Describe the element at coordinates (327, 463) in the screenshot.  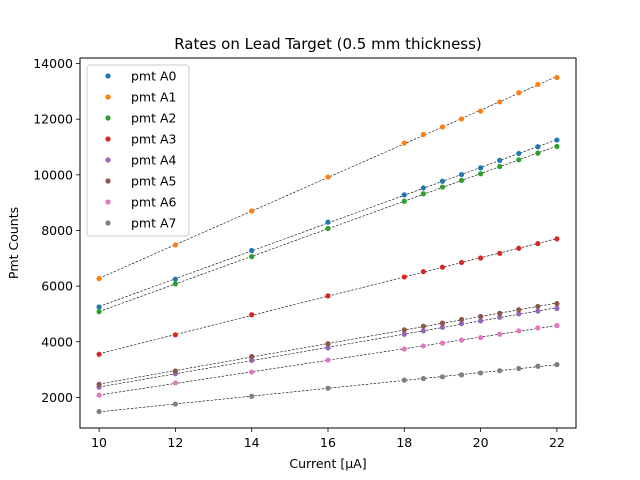
I see `x-axis-label: Current [μA]` at that location.